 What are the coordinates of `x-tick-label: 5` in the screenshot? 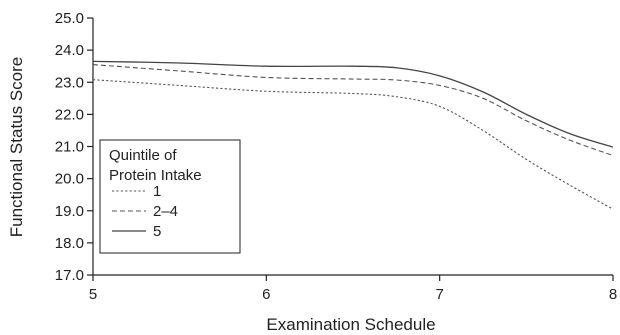 It's located at (93, 294).